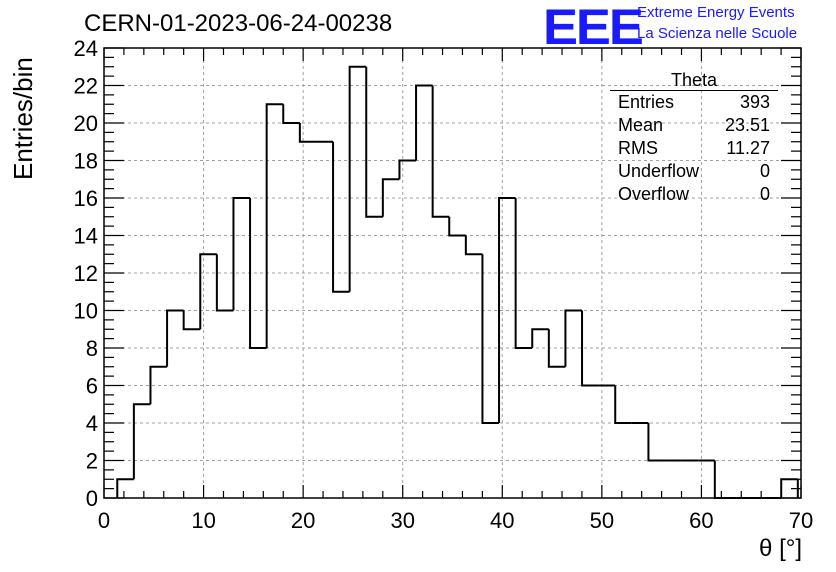  What do you see at coordinates (694, 194) in the screenshot?
I see `stats-row-overflow: Overflow 0` at bounding box center [694, 194].